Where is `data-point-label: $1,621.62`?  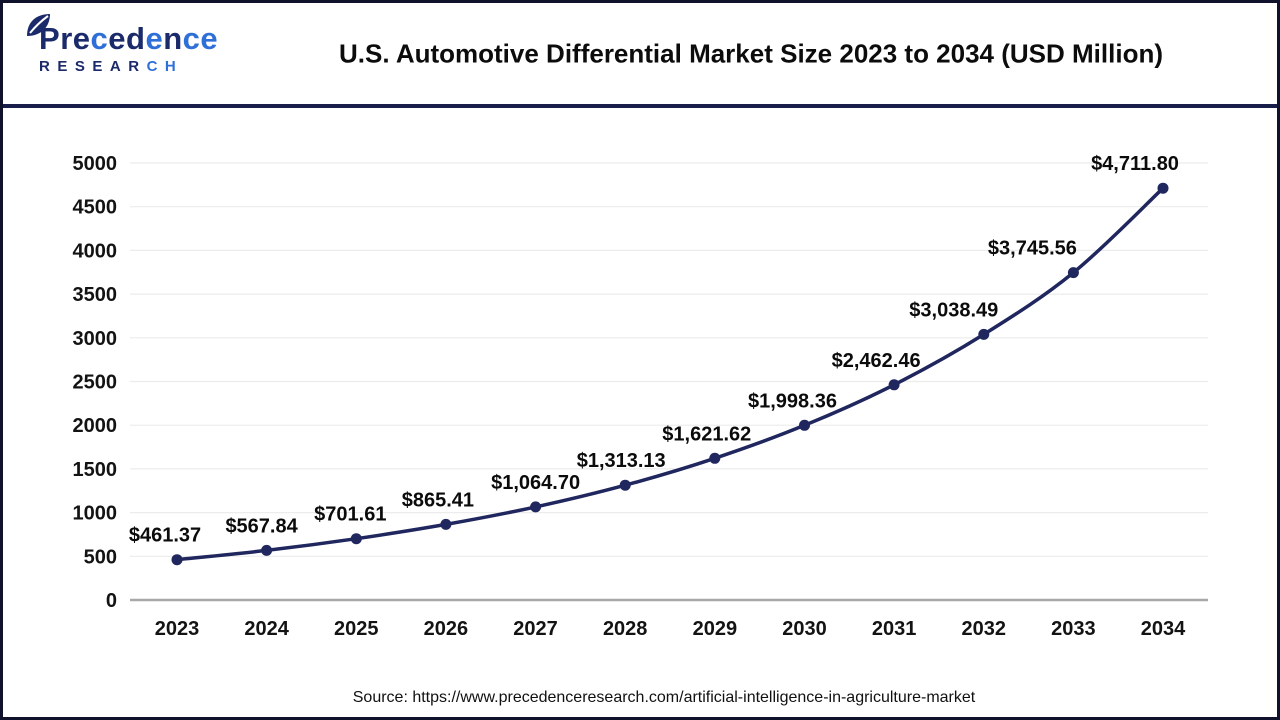
data-point-label: $1,621.62 is located at coordinates (706, 434).